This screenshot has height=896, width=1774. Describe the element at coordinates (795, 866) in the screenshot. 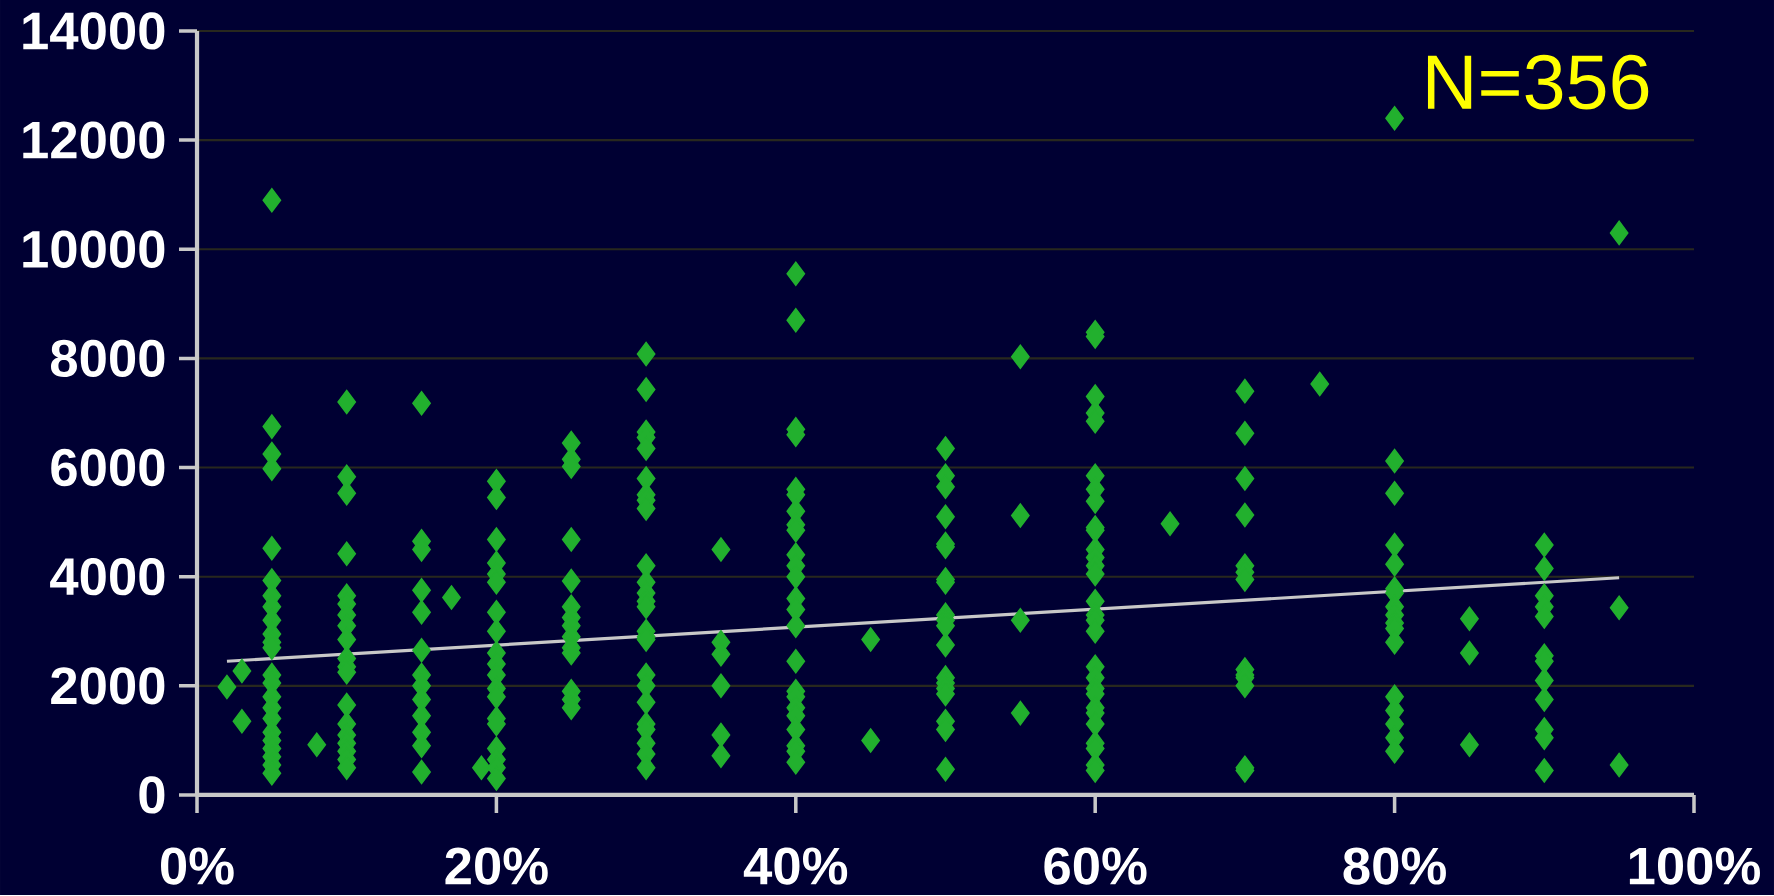

I see `x-tick-label: 40%` at that location.